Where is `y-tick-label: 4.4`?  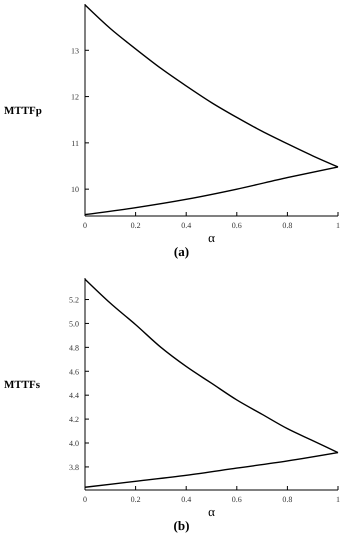 y-tick-label: 4.4 is located at coordinates (74, 395).